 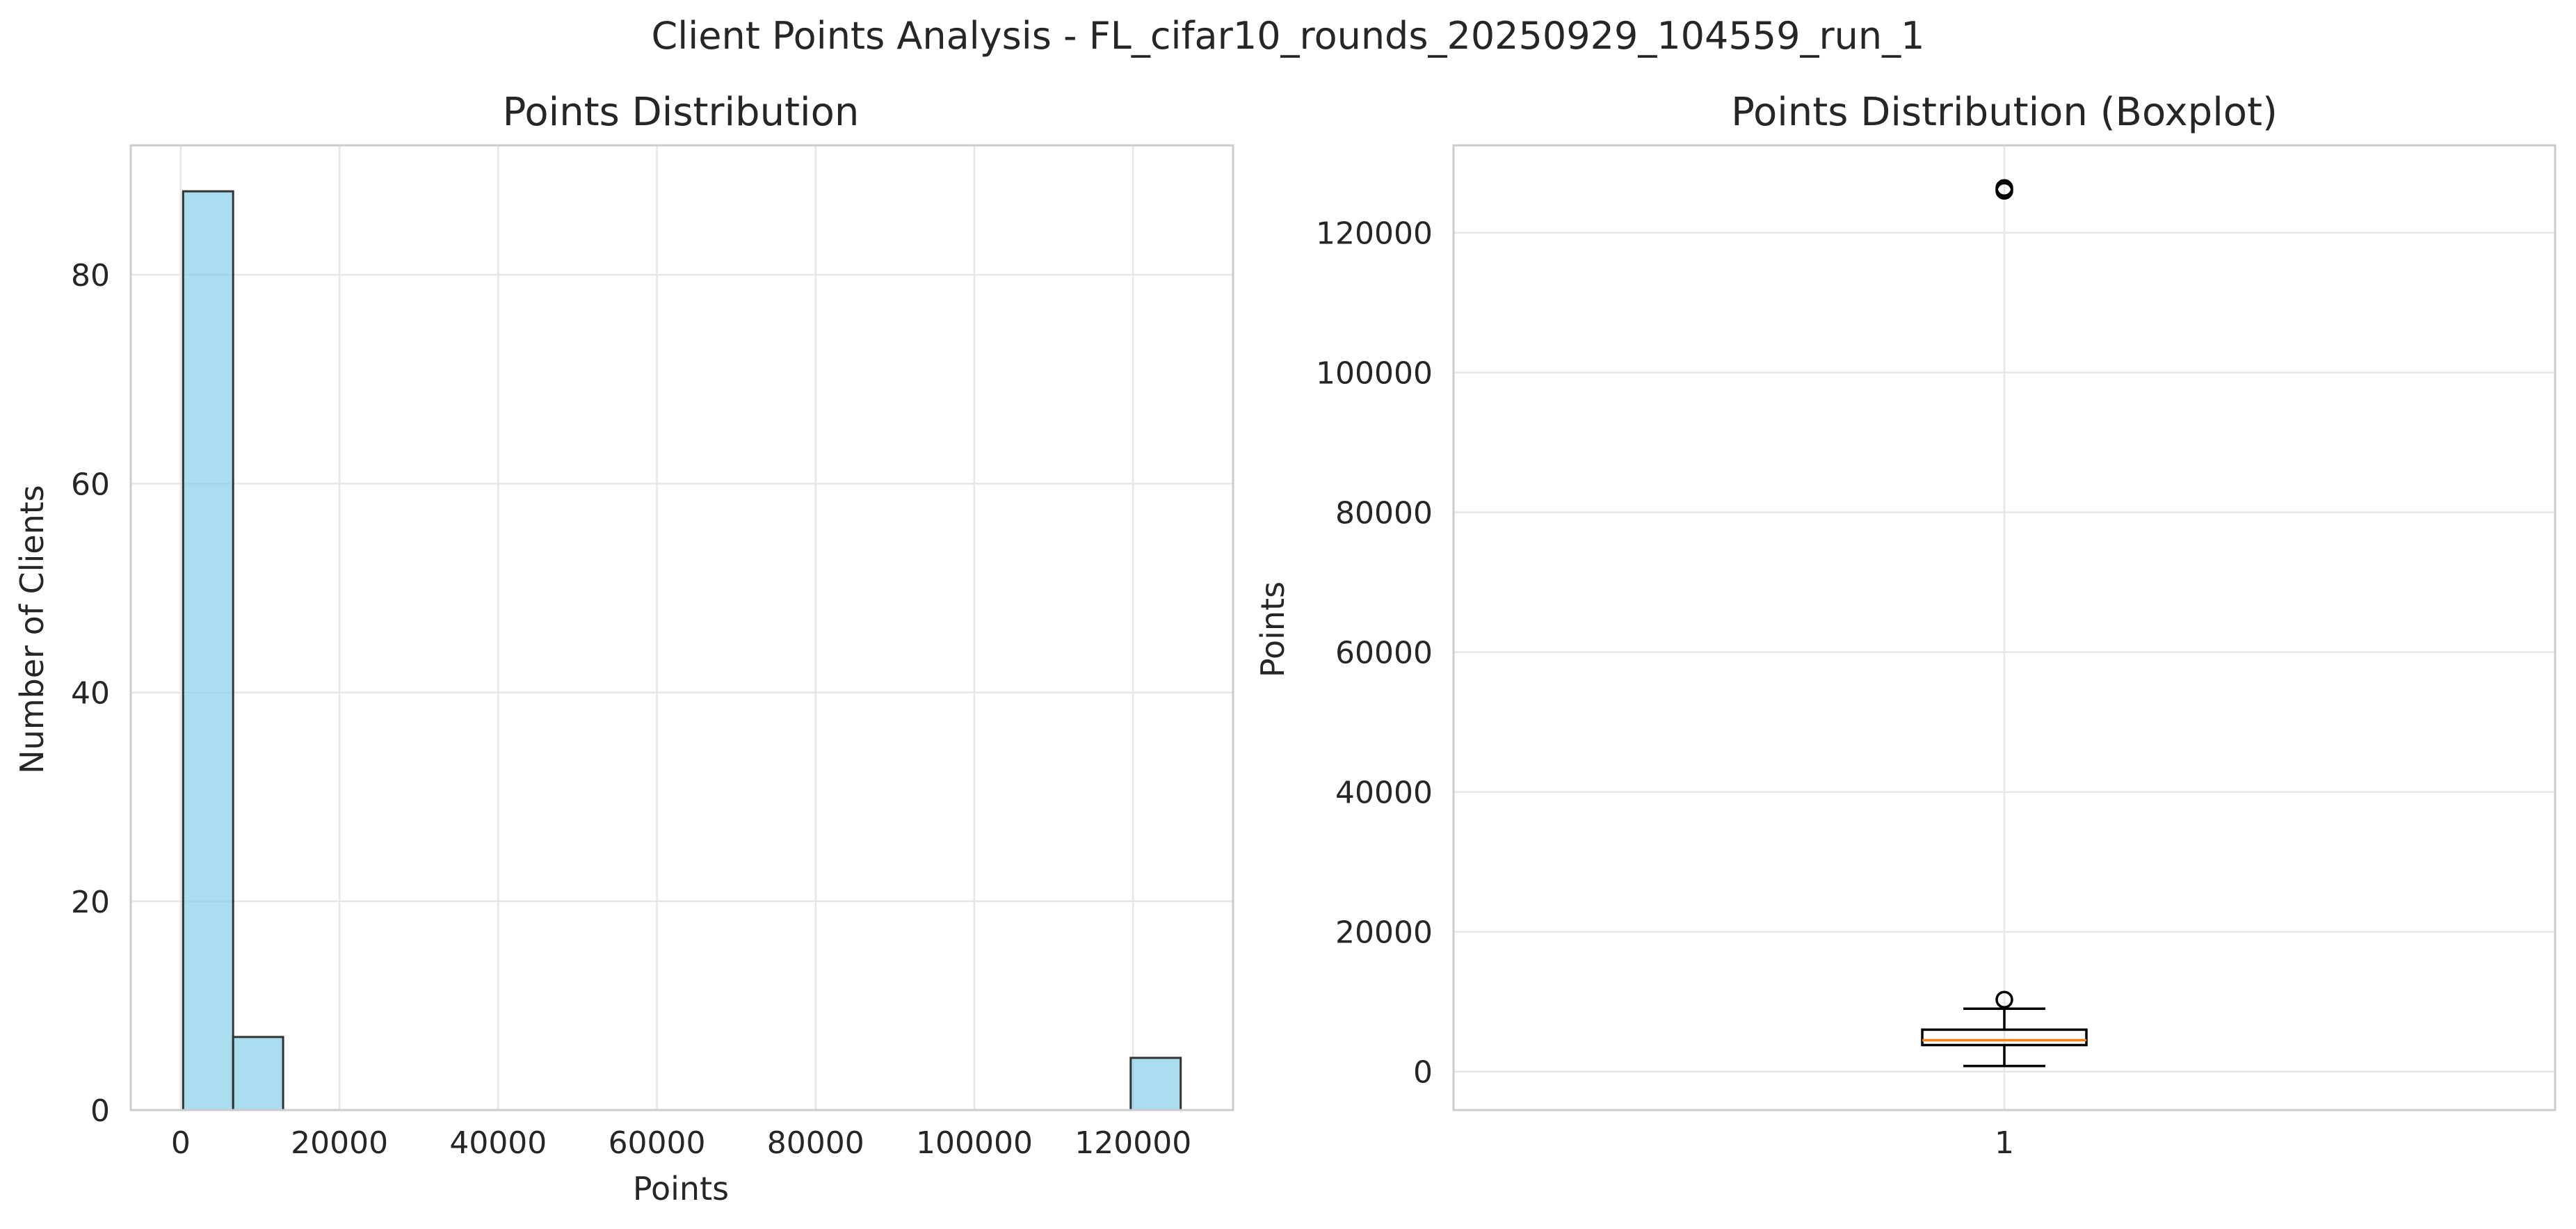 I want to click on histogram-x-axis-label: Points, so click(x=681, y=1188).